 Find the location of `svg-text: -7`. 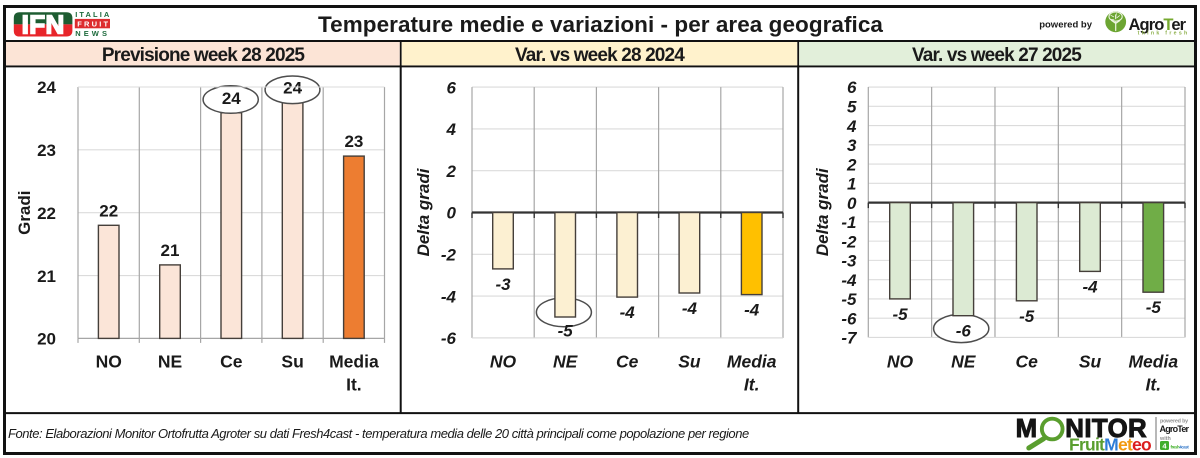

svg-text: -7 is located at coordinates (849, 338).